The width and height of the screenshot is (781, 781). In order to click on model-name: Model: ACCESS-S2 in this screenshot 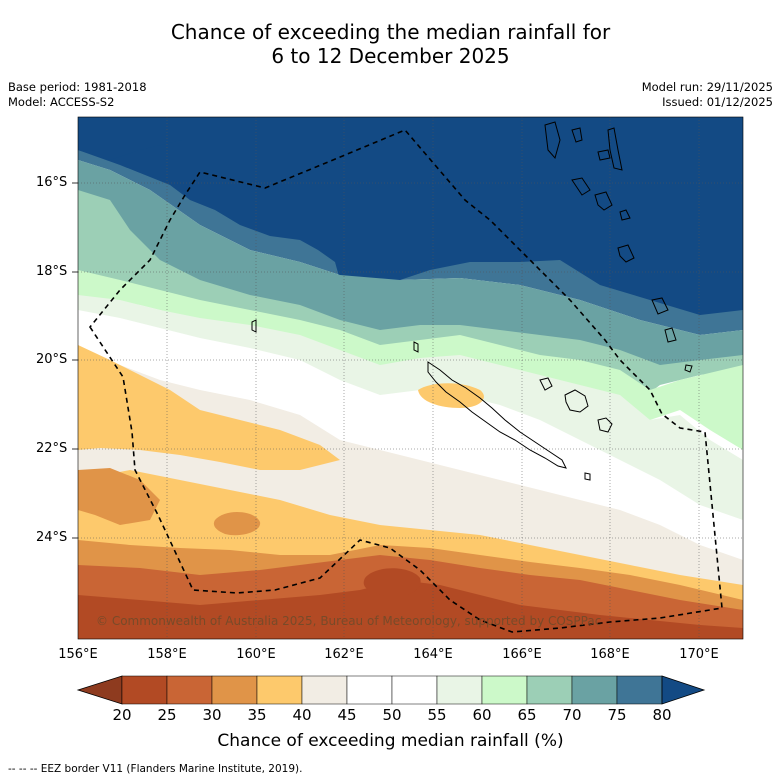, I will do `click(61, 102)`.